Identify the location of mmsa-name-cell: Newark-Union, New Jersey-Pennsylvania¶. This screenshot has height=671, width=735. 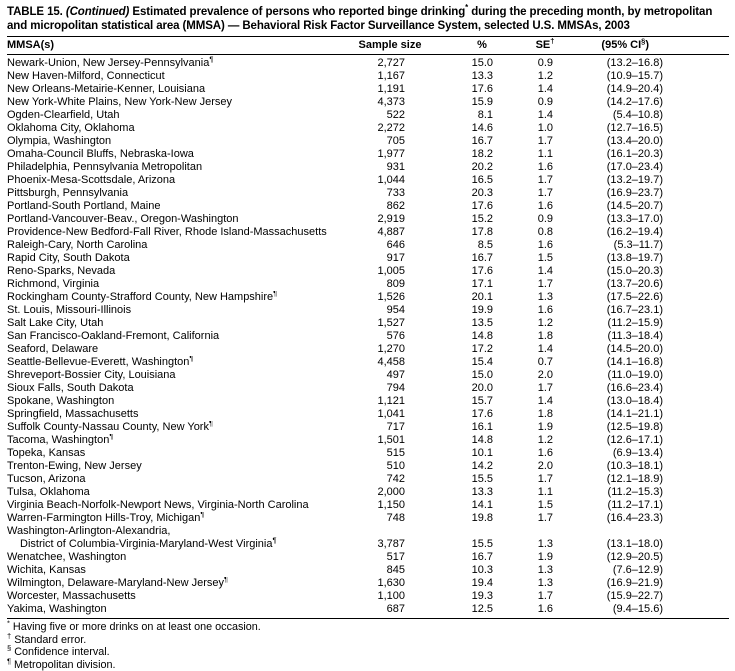
(181, 63).